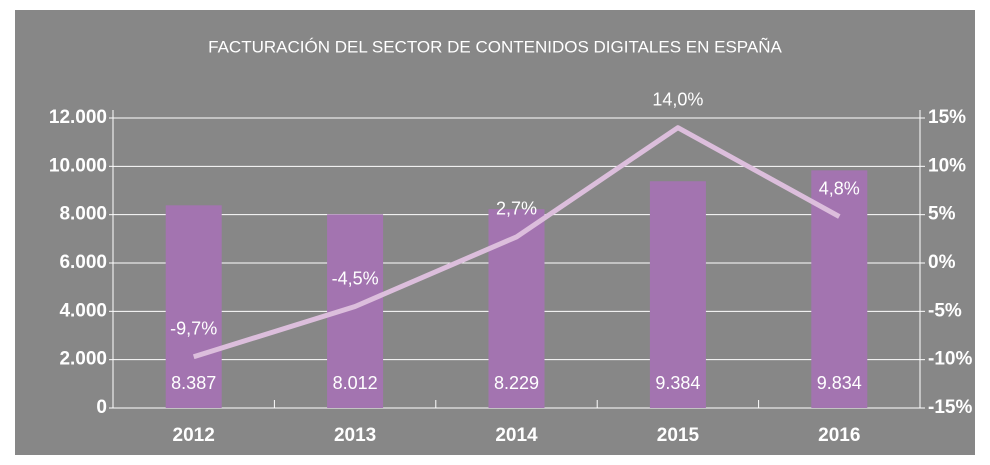 The width and height of the screenshot is (990, 465). Describe the element at coordinates (355, 278) in the screenshot. I see `line-value-label: -4,5%` at that location.